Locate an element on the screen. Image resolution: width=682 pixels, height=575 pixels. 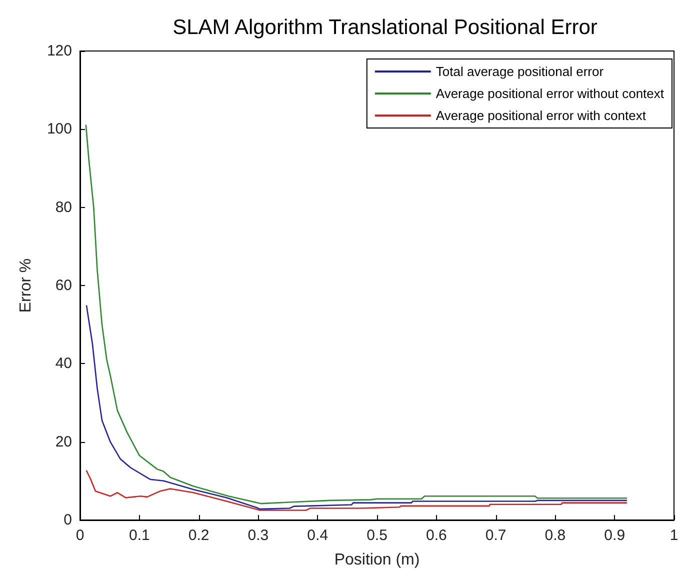
chart-title: SLAM Algorithm Translational Positional Error is located at coordinates (385, 27).